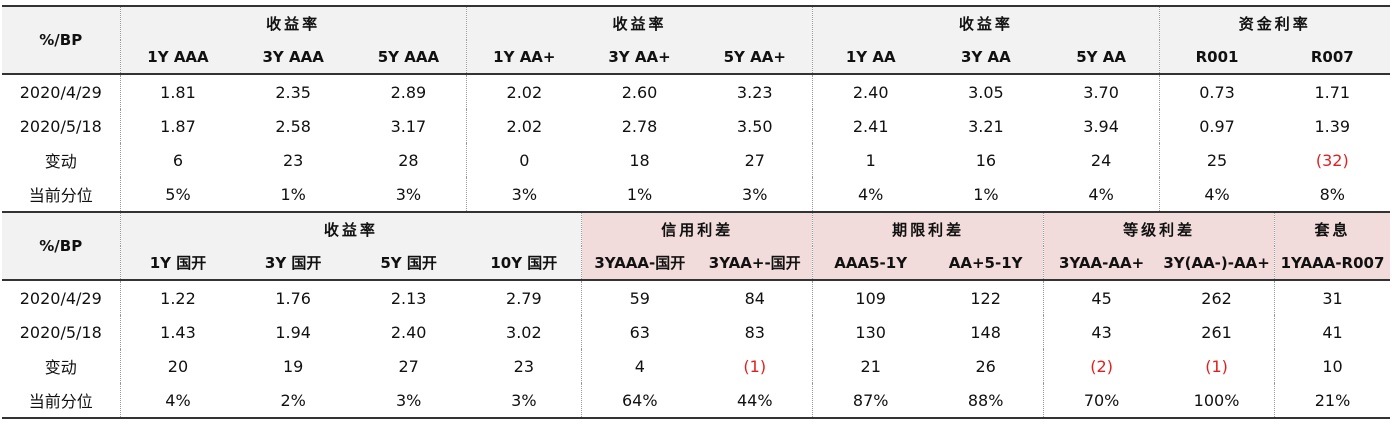  Describe the element at coordinates (1101, 401) in the screenshot. I see `cell: 70%` at that location.